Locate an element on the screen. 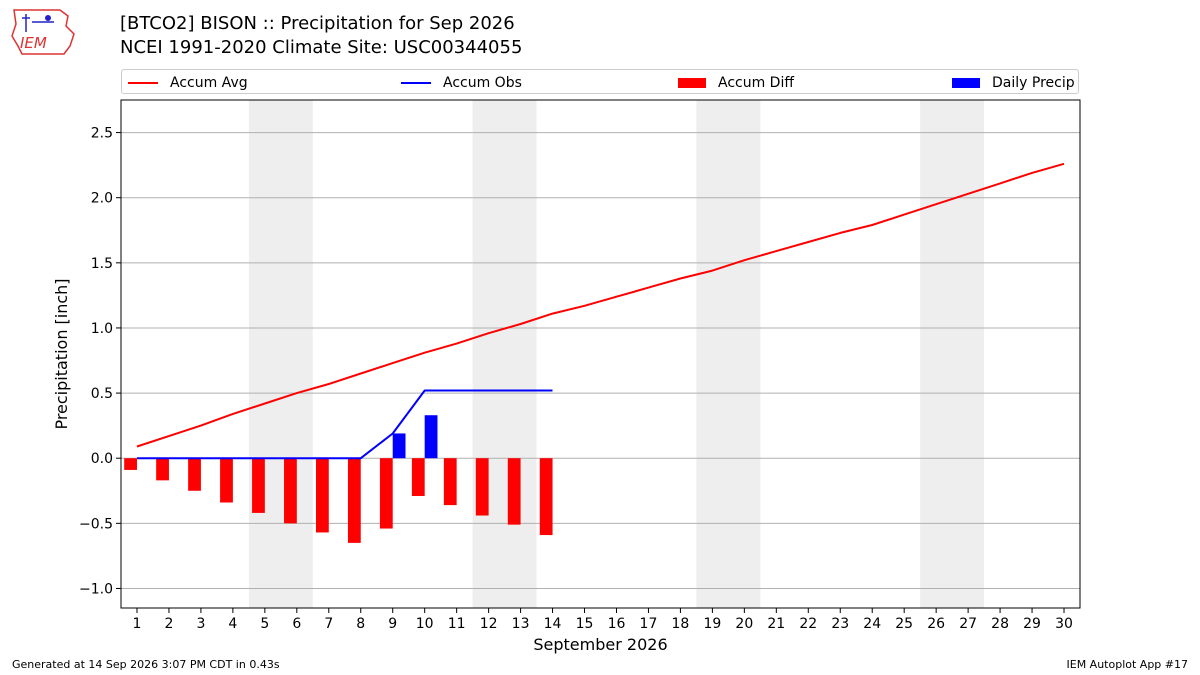 Image resolution: width=1200 pixels, height=675 pixels. x-tick-label: 7 is located at coordinates (328, 624).